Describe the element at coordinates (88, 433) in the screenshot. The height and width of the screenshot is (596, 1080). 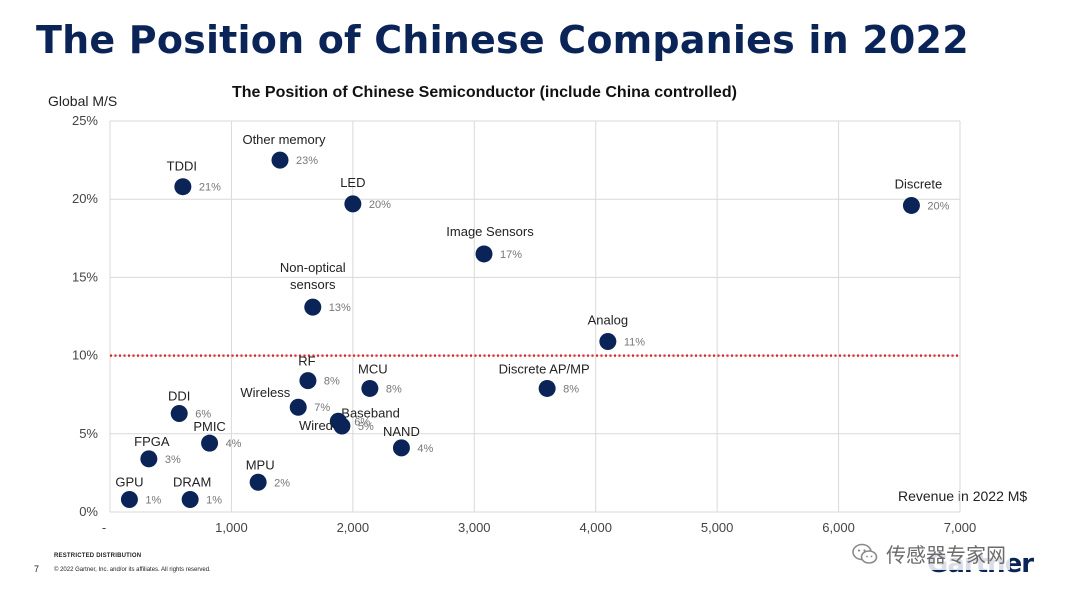
I see `y-tick-label: 5%` at that location.